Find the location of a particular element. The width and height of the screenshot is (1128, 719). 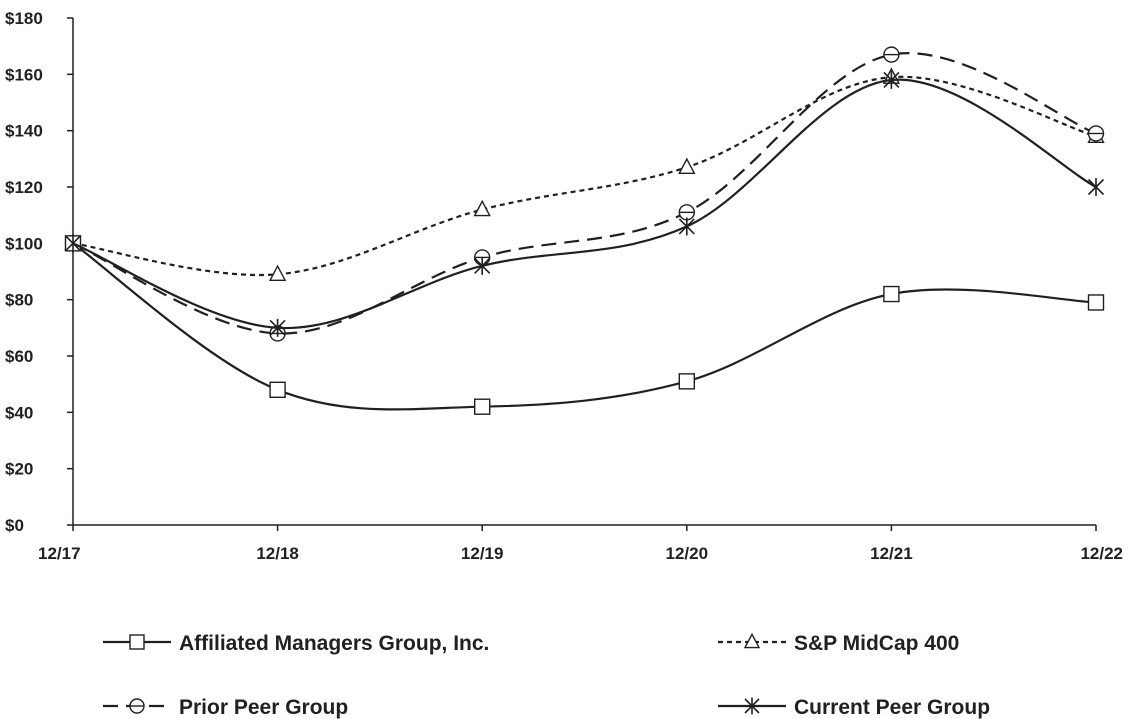

y-tick-label: $100 is located at coordinates (24, 243).